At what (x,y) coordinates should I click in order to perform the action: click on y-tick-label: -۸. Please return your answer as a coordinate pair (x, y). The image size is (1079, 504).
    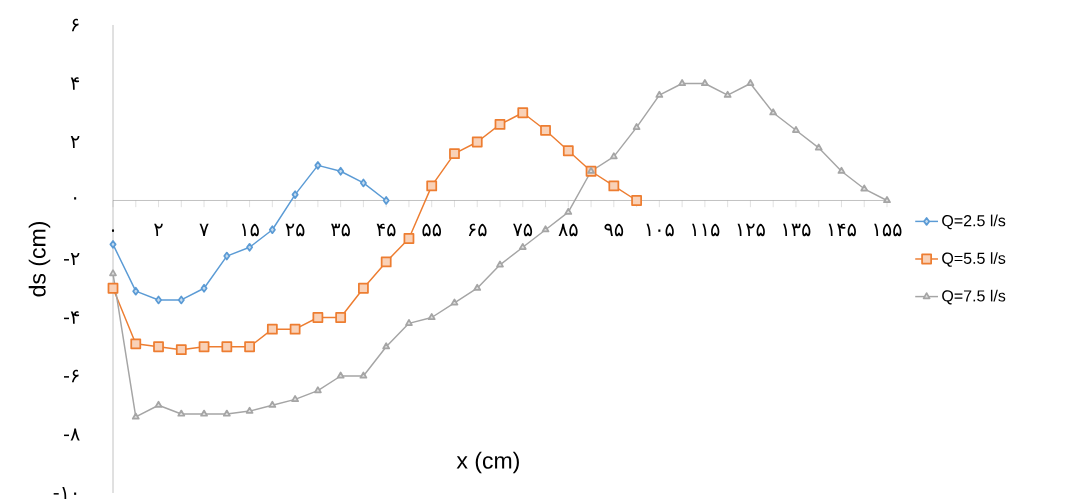
    Looking at the image, I should click on (71, 434).